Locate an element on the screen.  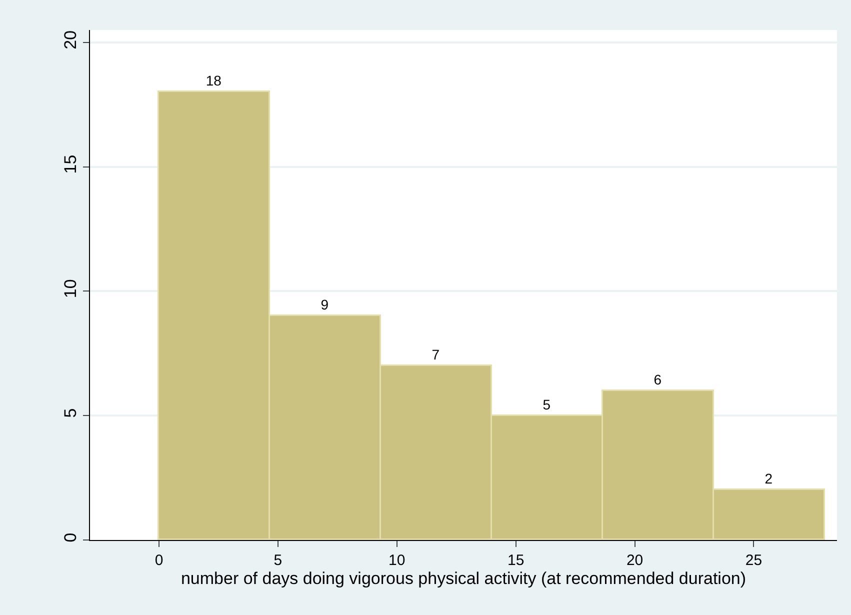
y-tick-label: 10 is located at coordinates (70, 288).